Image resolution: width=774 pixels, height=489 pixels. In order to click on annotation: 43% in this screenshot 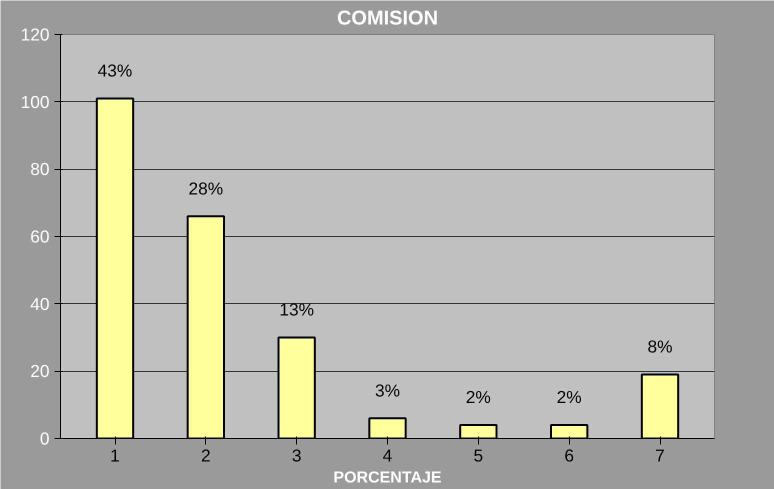, I will do `click(115, 70)`.